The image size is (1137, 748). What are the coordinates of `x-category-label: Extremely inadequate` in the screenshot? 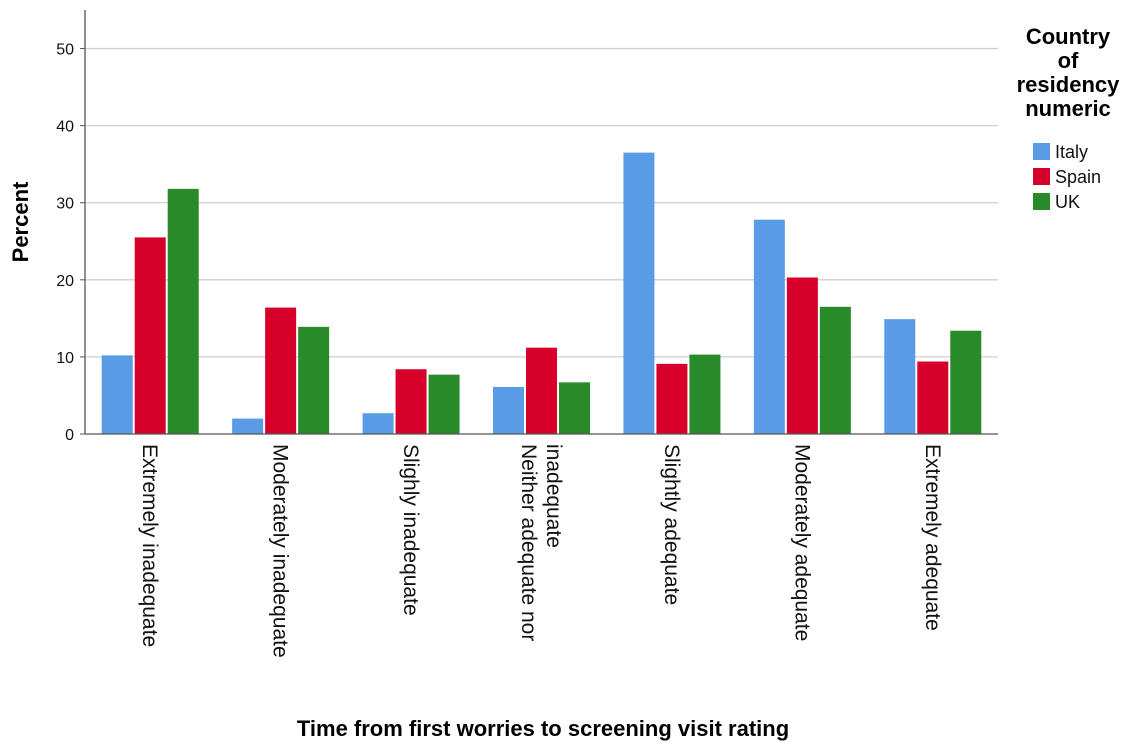 It's located at (149, 545).